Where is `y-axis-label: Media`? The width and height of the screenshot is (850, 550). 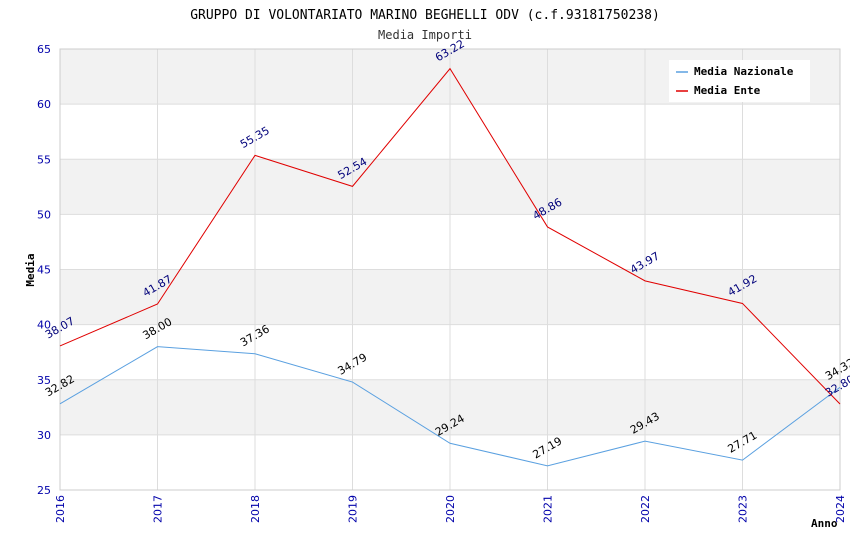
y-axis-label: Media is located at coordinates (30, 269).